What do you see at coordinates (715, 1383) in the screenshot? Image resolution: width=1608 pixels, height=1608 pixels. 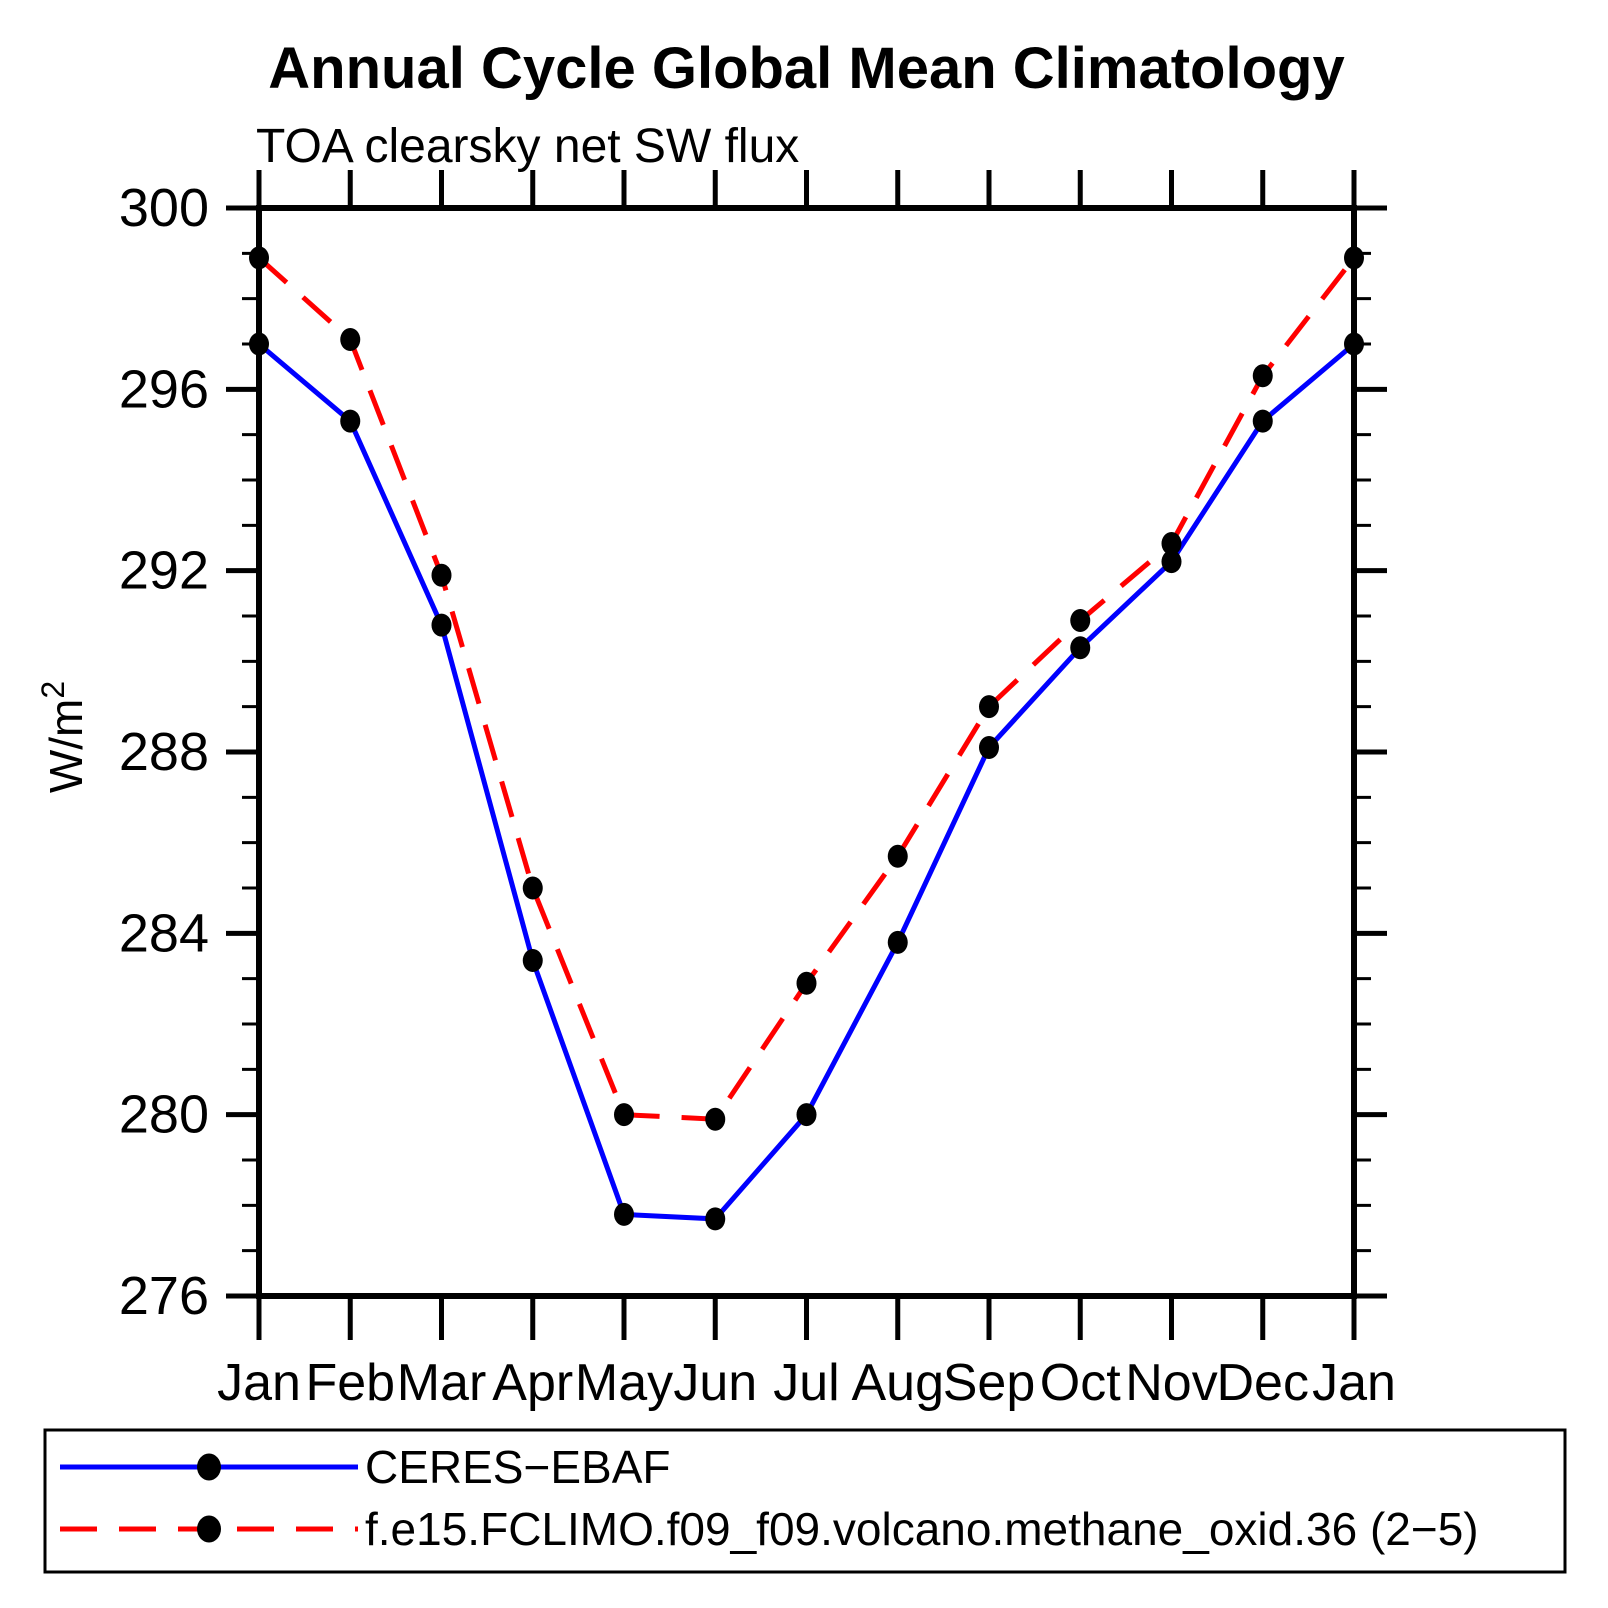 I see `x-tick-label: Jun` at bounding box center [715, 1383].